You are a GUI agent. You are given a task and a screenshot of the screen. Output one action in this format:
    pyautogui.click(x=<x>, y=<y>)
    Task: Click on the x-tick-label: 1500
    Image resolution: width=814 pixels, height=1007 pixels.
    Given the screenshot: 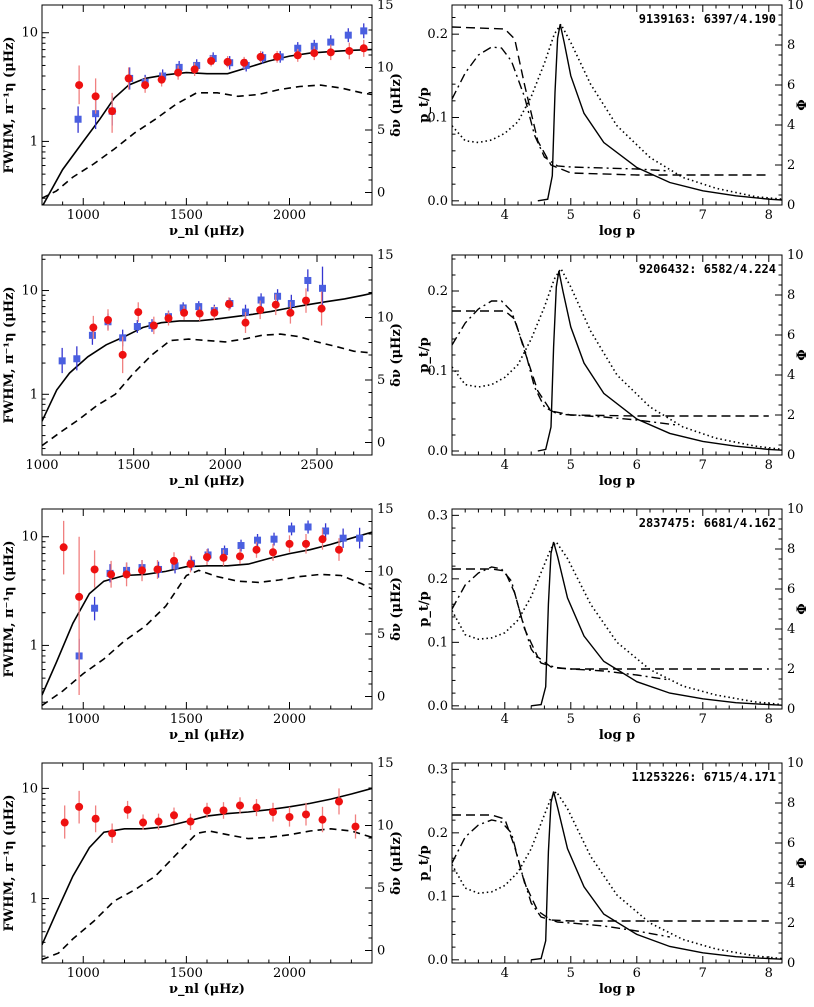 What is the action you would take?
    pyautogui.click(x=186, y=215)
    